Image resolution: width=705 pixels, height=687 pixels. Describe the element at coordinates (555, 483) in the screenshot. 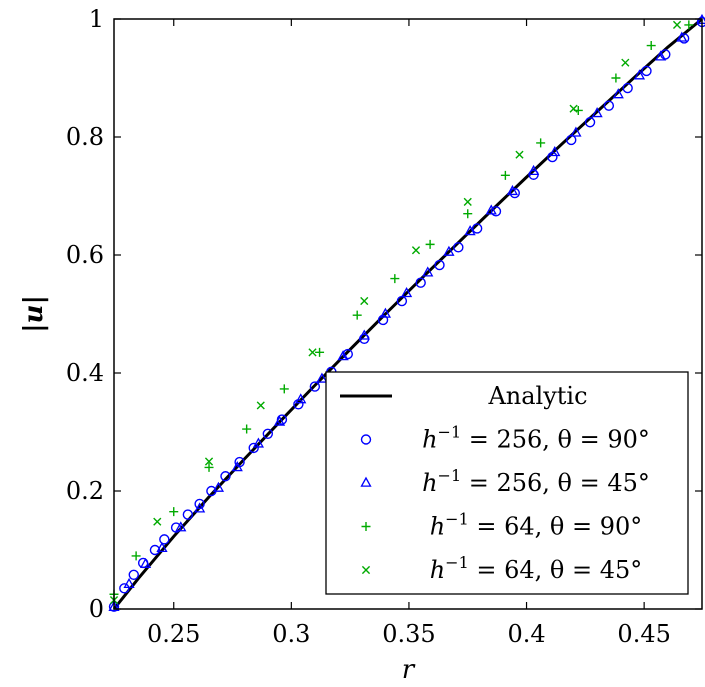

I see `legend-label-2-rest: = 256, θ = 45°` at that location.